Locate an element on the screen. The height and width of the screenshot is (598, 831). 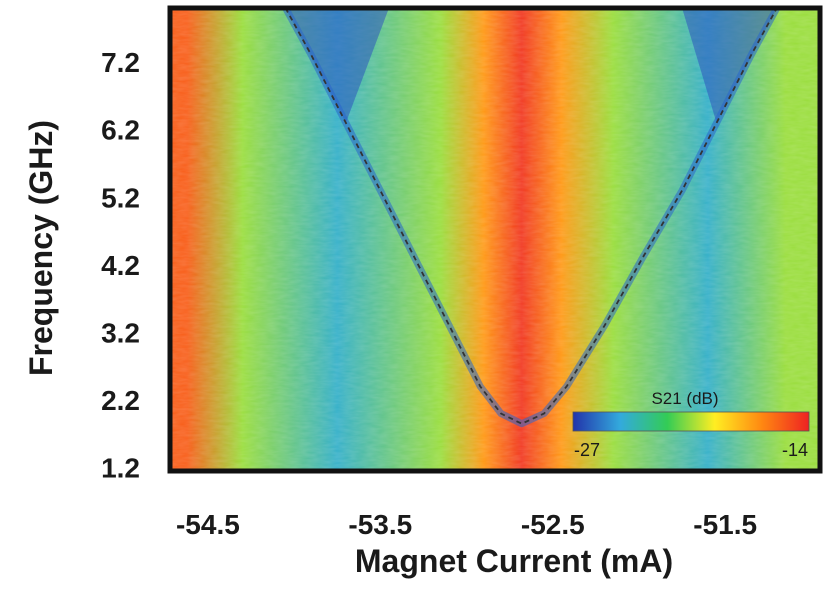
right-upper-mode-wedge is located at coordinates (729, 65).